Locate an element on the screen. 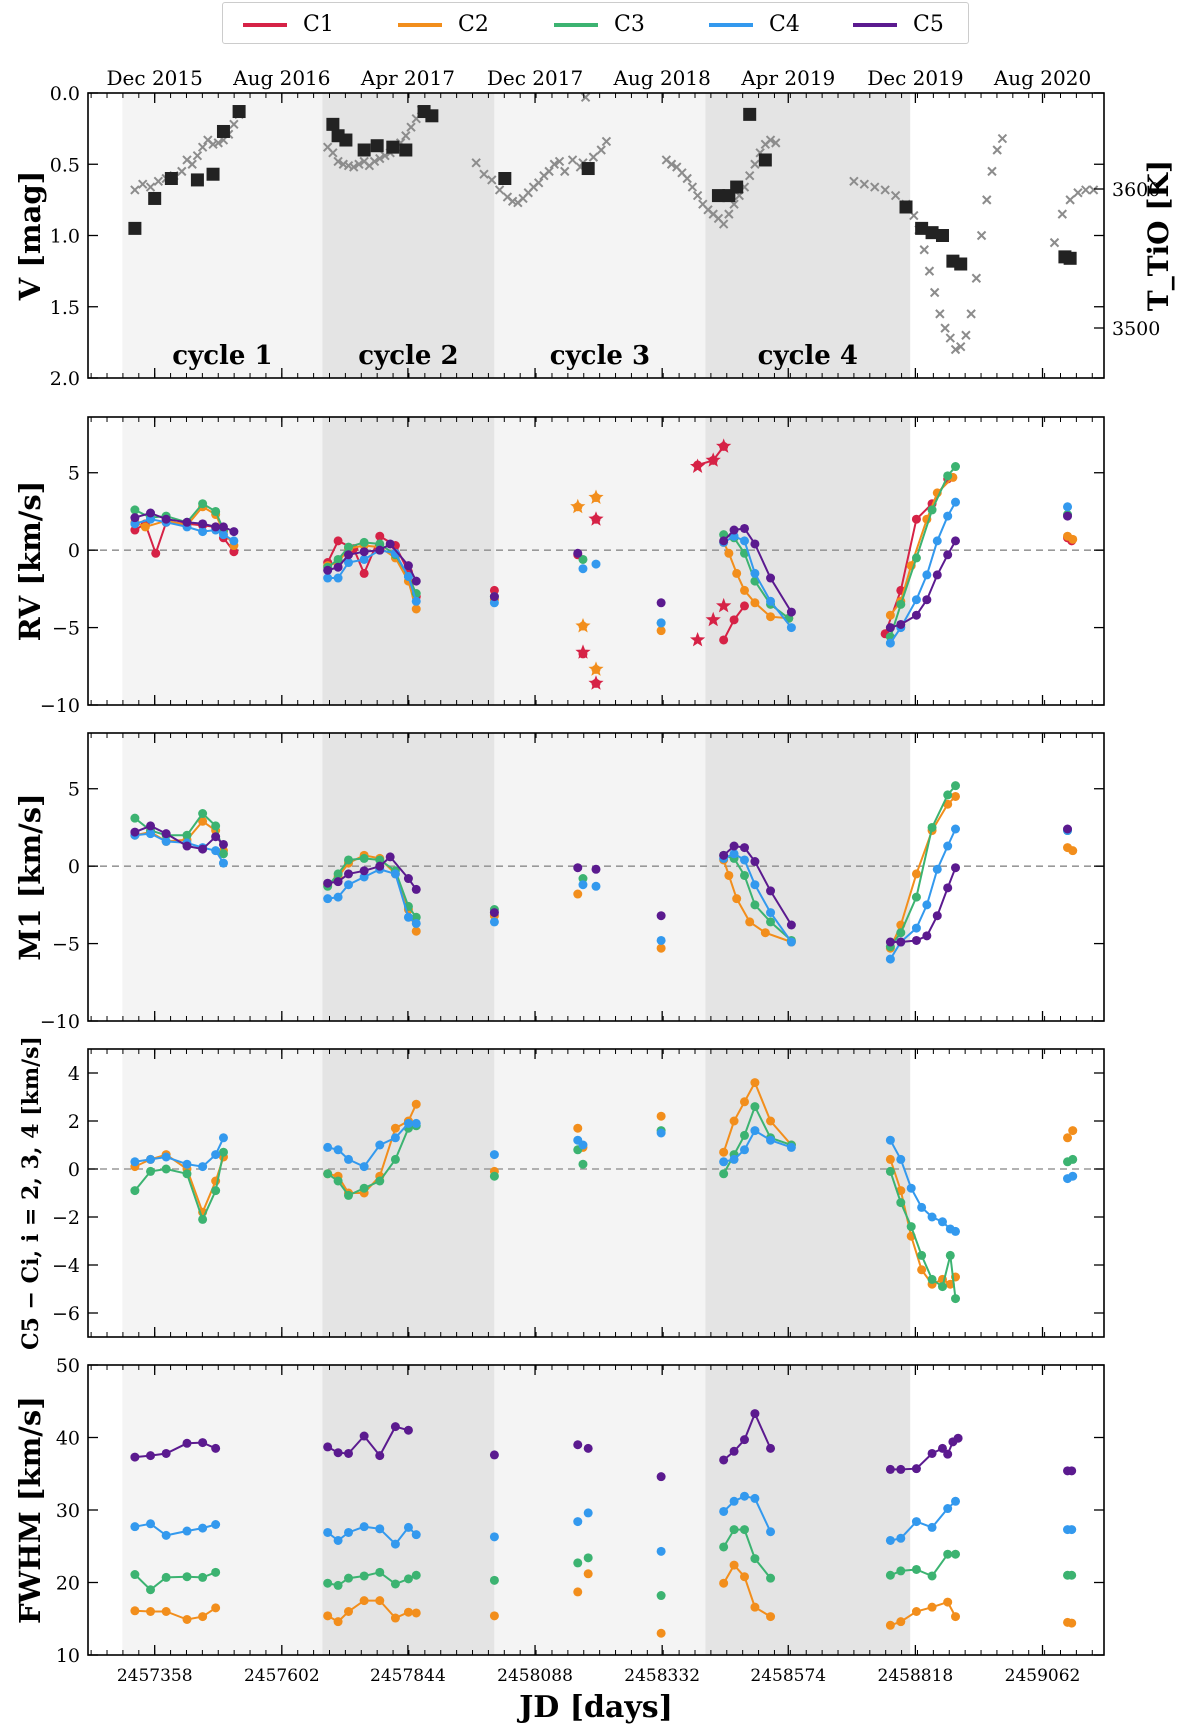 The height and width of the screenshot is (1725, 1200). cycle-label-2: cycle 2 is located at coordinates (408, 356).